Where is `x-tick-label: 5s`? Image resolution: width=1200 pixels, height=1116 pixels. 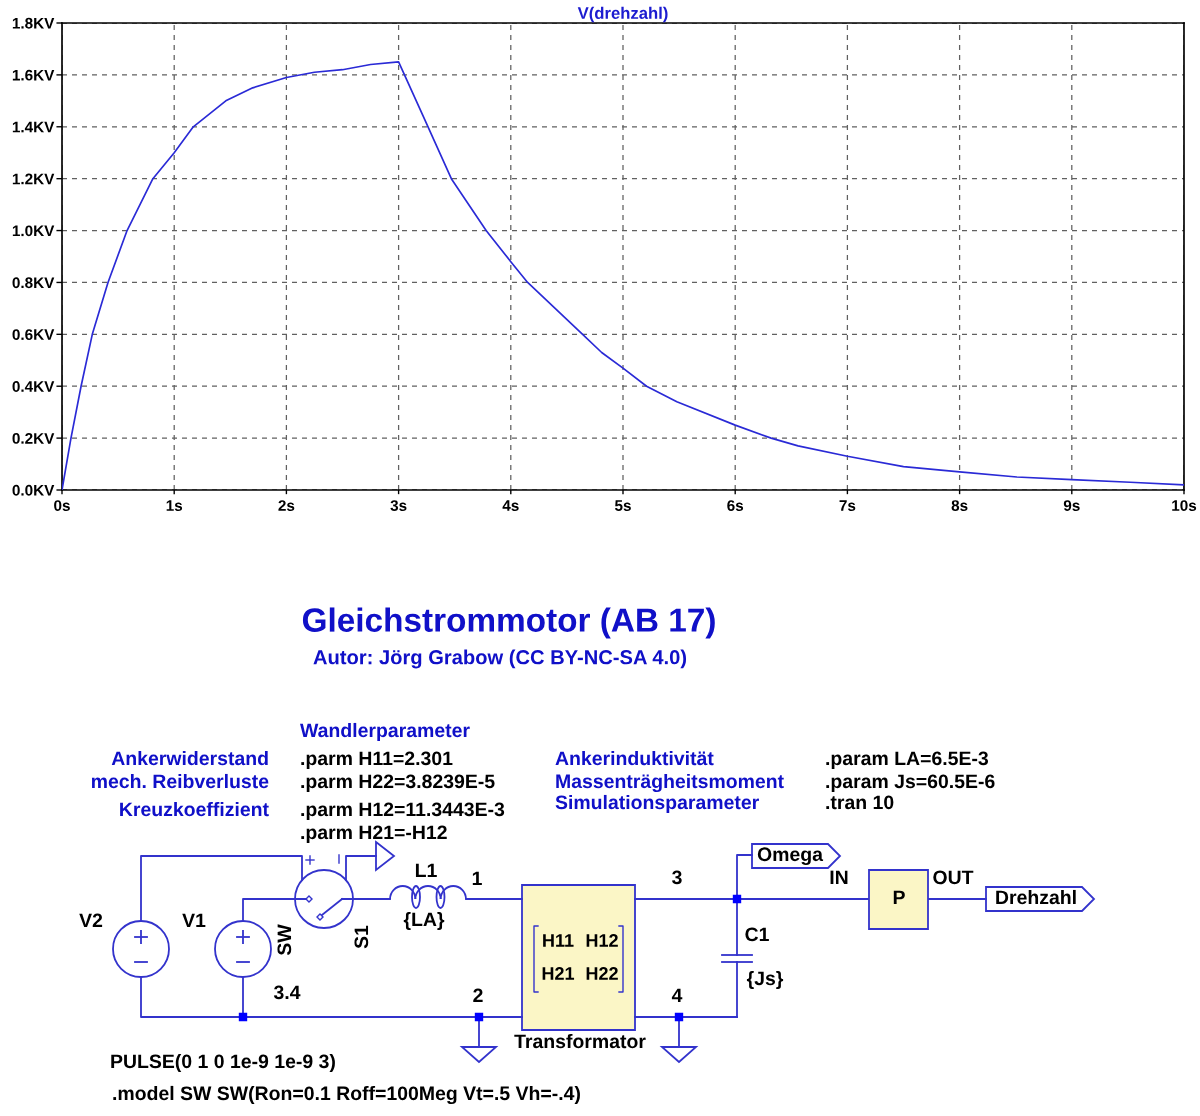 x-tick-label: 5s is located at coordinates (622, 505).